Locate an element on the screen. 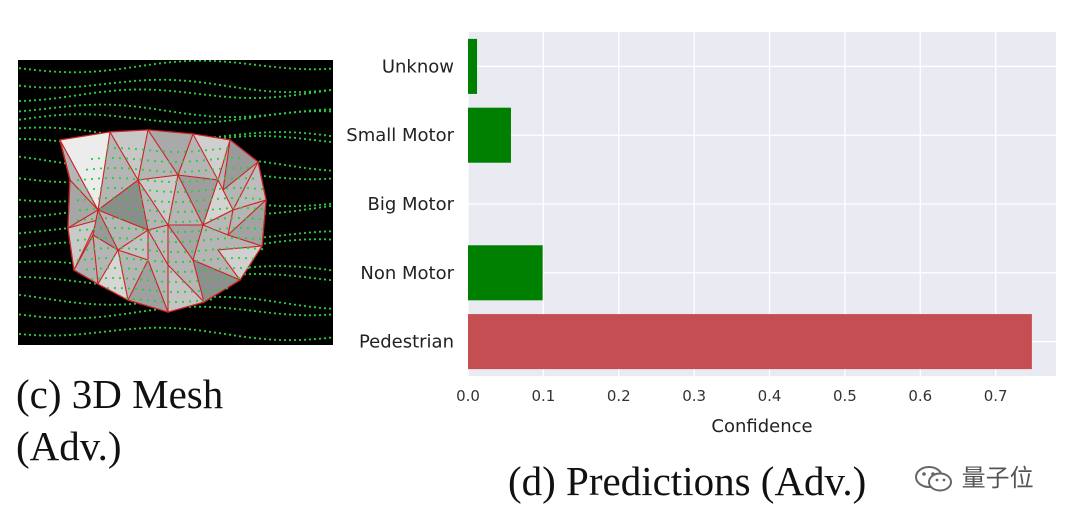 Image resolution: width=1080 pixels, height=524 pixels. bar-small-motor is located at coordinates (489, 135).